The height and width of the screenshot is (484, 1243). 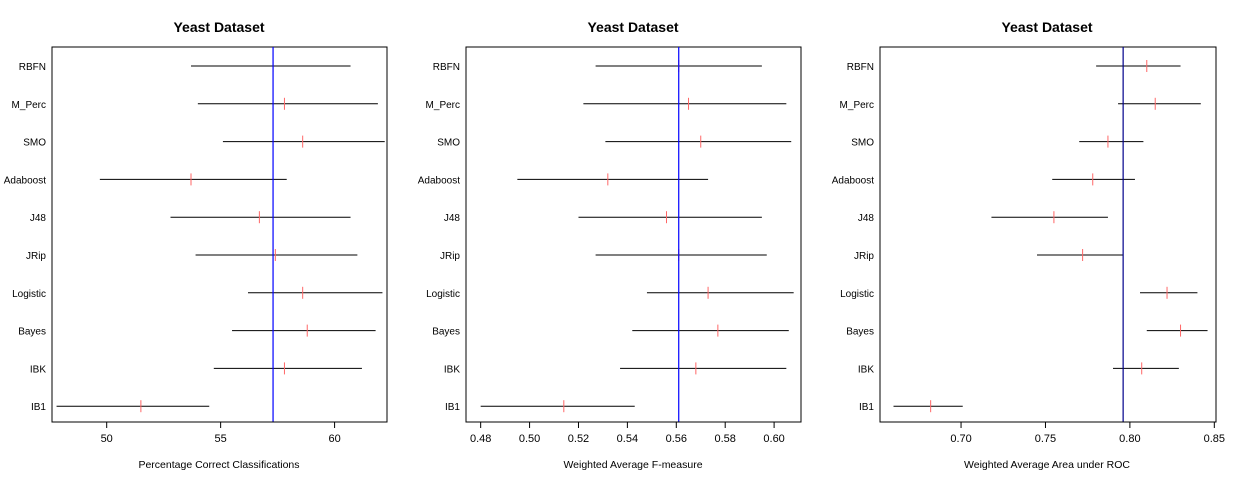 What do you see at coordinates (480, 439) in the screenshot?
I see `chart-2-x-tick-label: 0.48` at bounding box center [480, 439].